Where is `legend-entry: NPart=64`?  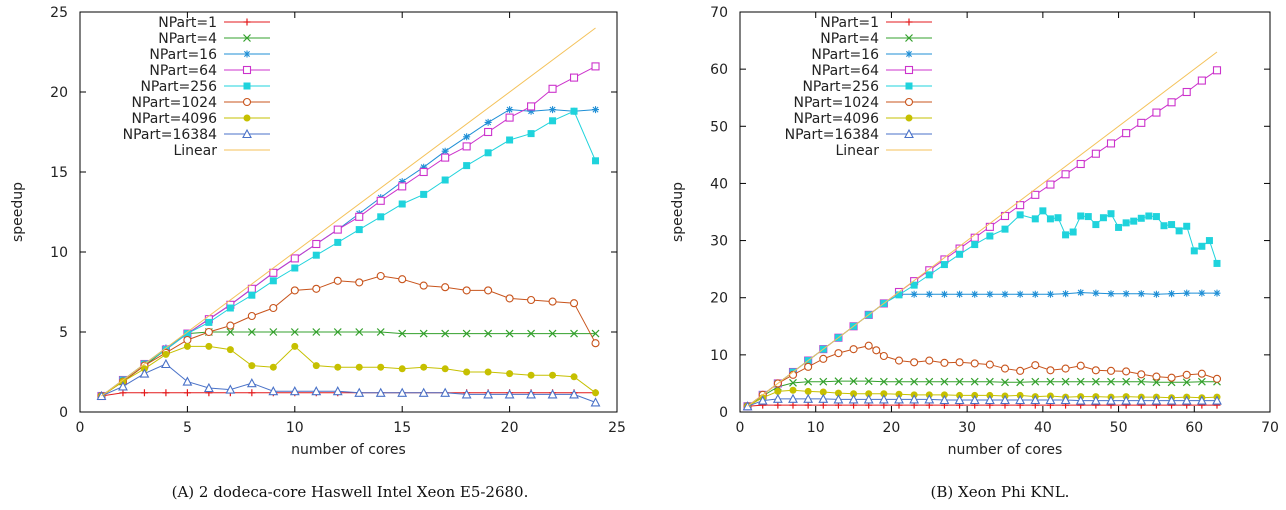 legend-entry: NPart=64 is located at coordinates (209, 71).